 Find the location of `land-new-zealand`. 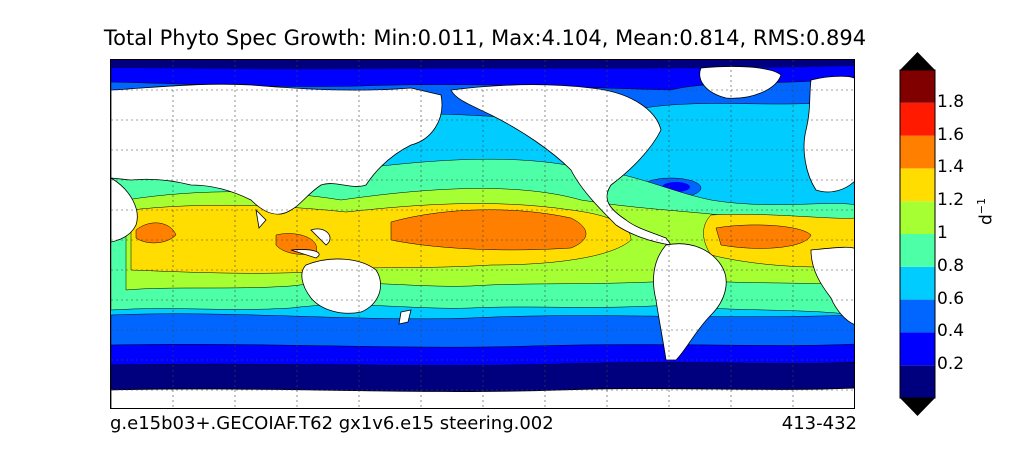

land-new-zealand is located at coordinates (405, 317).